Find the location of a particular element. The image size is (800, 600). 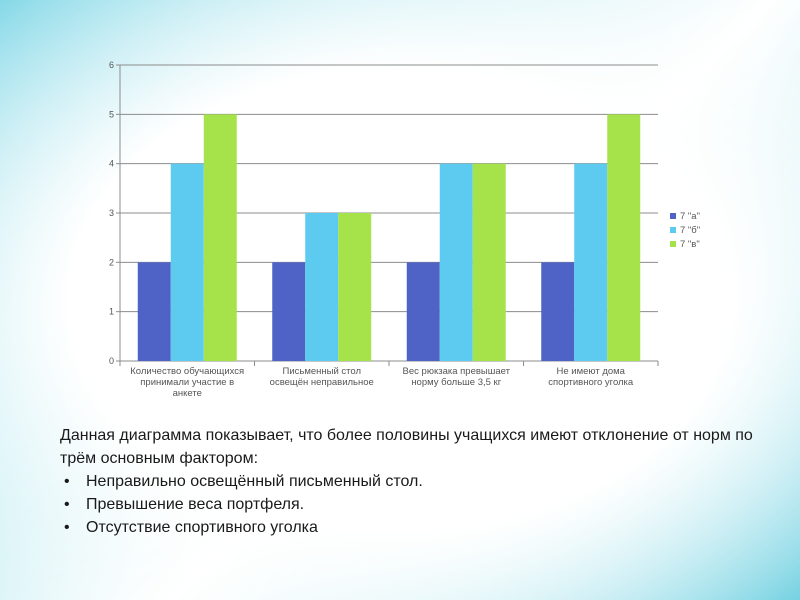

category-label: принимали участие в is located at coordinates (187, 382).